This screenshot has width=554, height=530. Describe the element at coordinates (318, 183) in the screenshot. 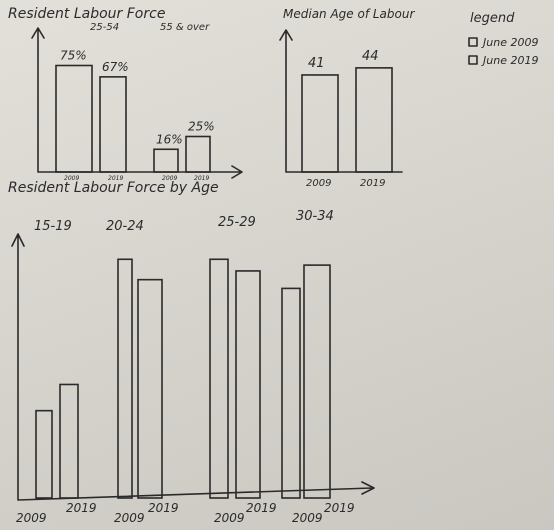

I see `chart2-tick-2009: 2009` at that location.